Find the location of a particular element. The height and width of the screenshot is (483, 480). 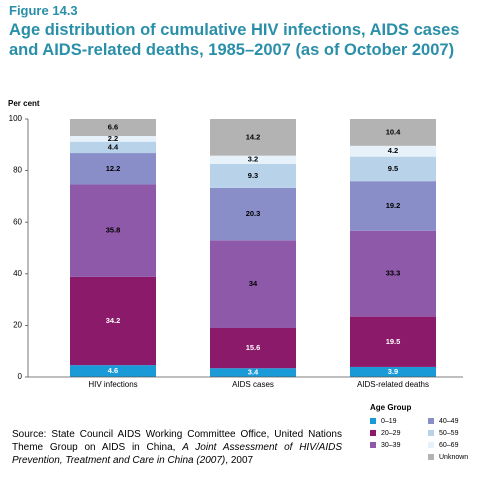

data-label: 19.5 is located at coordinates (393, 341).